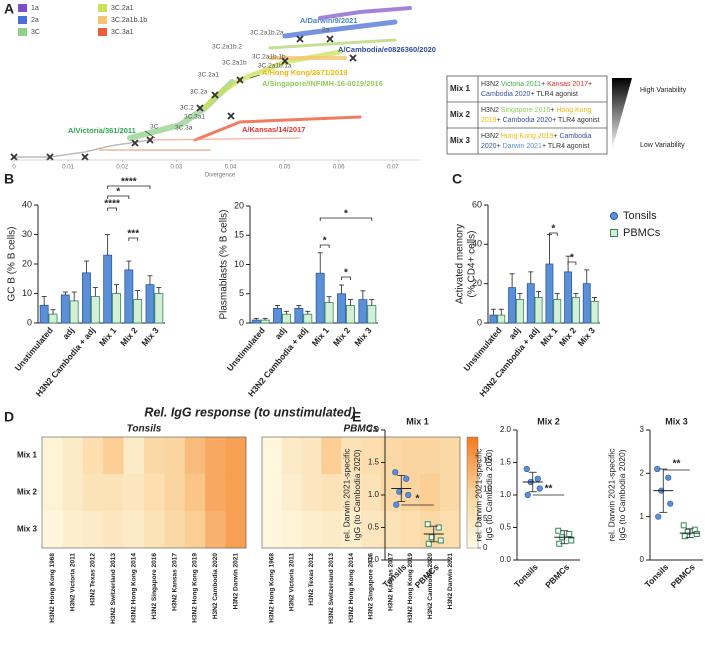 This screenshot has width=705, height=663. What do you see at coordinates (112, 204) in the screenshot?
I see `significance-label: ****` at bounding box center [112, 204].